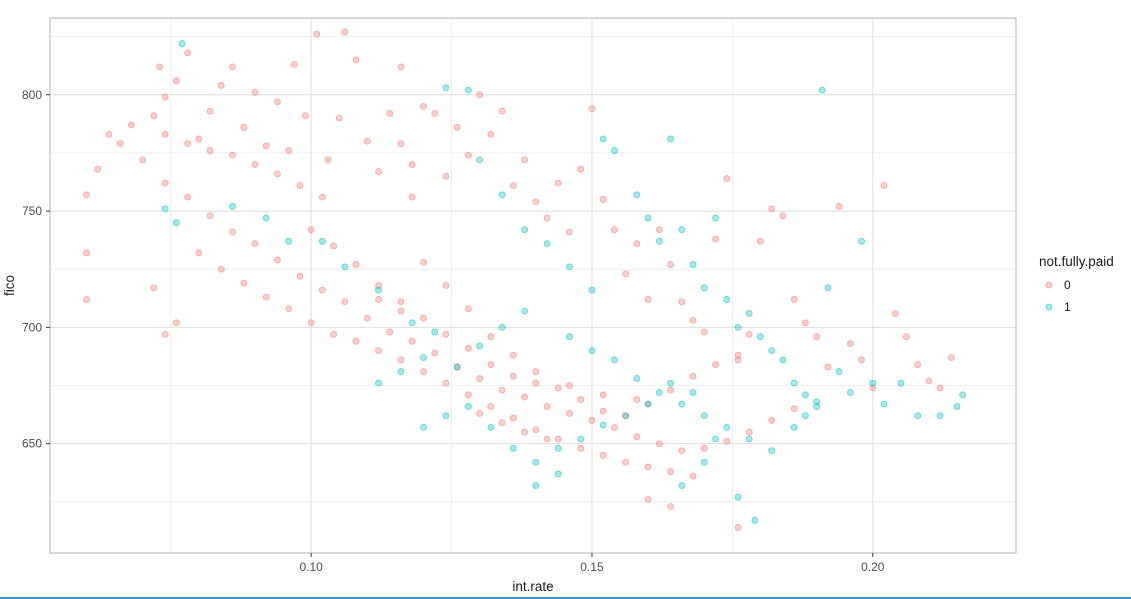 The image size is (1131, 599). What do you see at coordinates (32, 211) in the screenshot?
I see `y-tick-label: 750` at bounding box center [32, 211].